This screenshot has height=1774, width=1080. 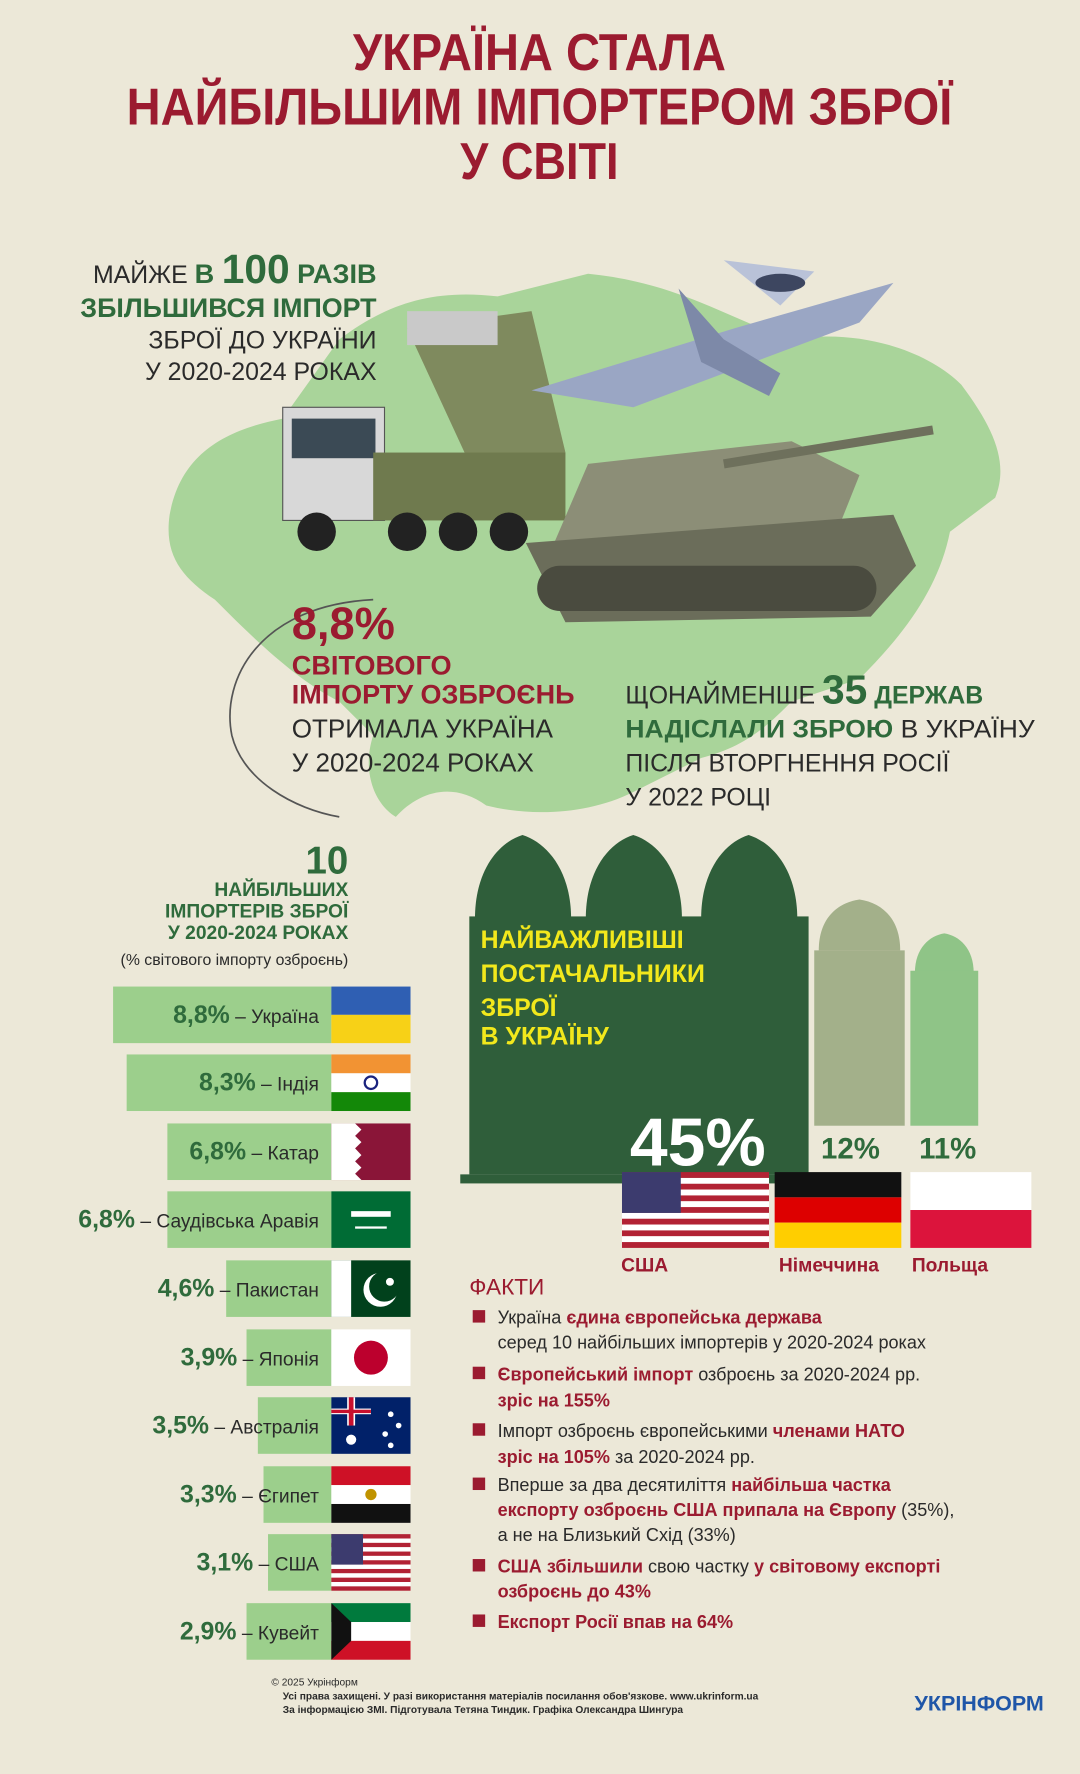 I want to click on title-part: У СВІТІ, so click(x=539, y=162).